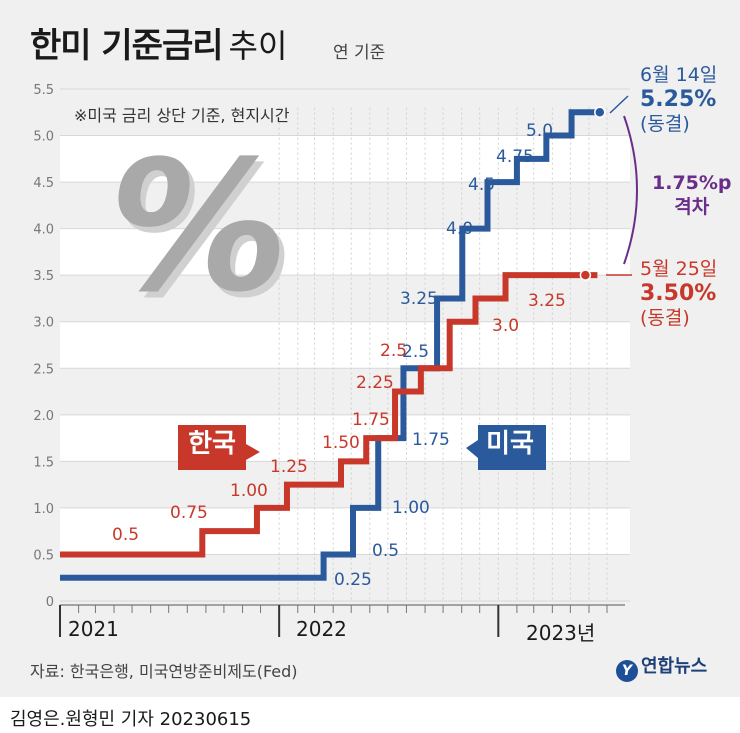 This screenshot has width=740, height=733. Describe the element at coordinates (561, 633) in the screenshot. I see `year-label-2023: 2023년` at that location.